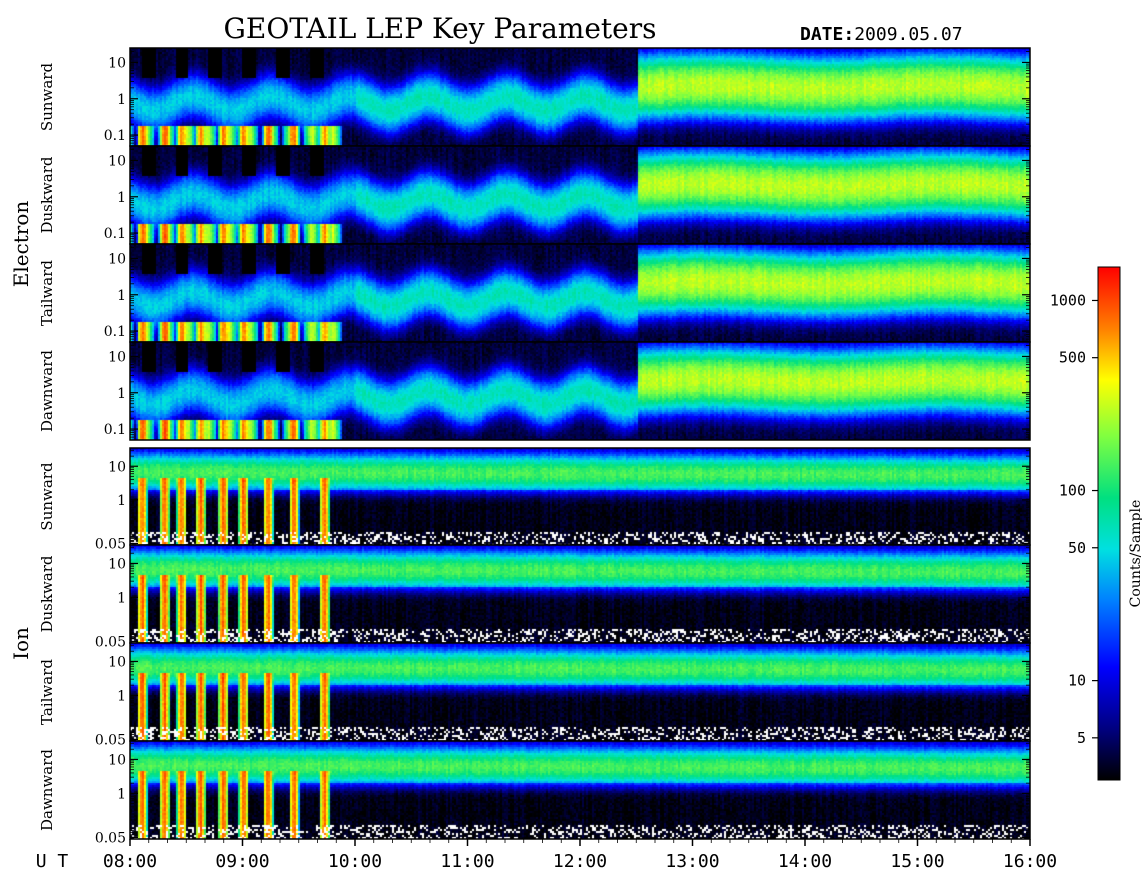 The height and width of the screenshot is (880, 1142). I want to click on chart-title: GEOTAIL LEP Key Parameters, so click(440, 28).